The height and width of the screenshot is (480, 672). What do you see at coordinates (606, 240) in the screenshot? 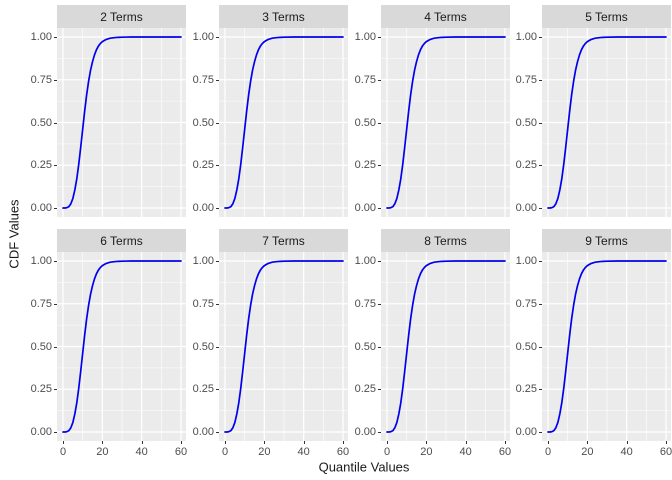
I see `facet-strip-label: 9 Terms` at bounding box center [606, 240].